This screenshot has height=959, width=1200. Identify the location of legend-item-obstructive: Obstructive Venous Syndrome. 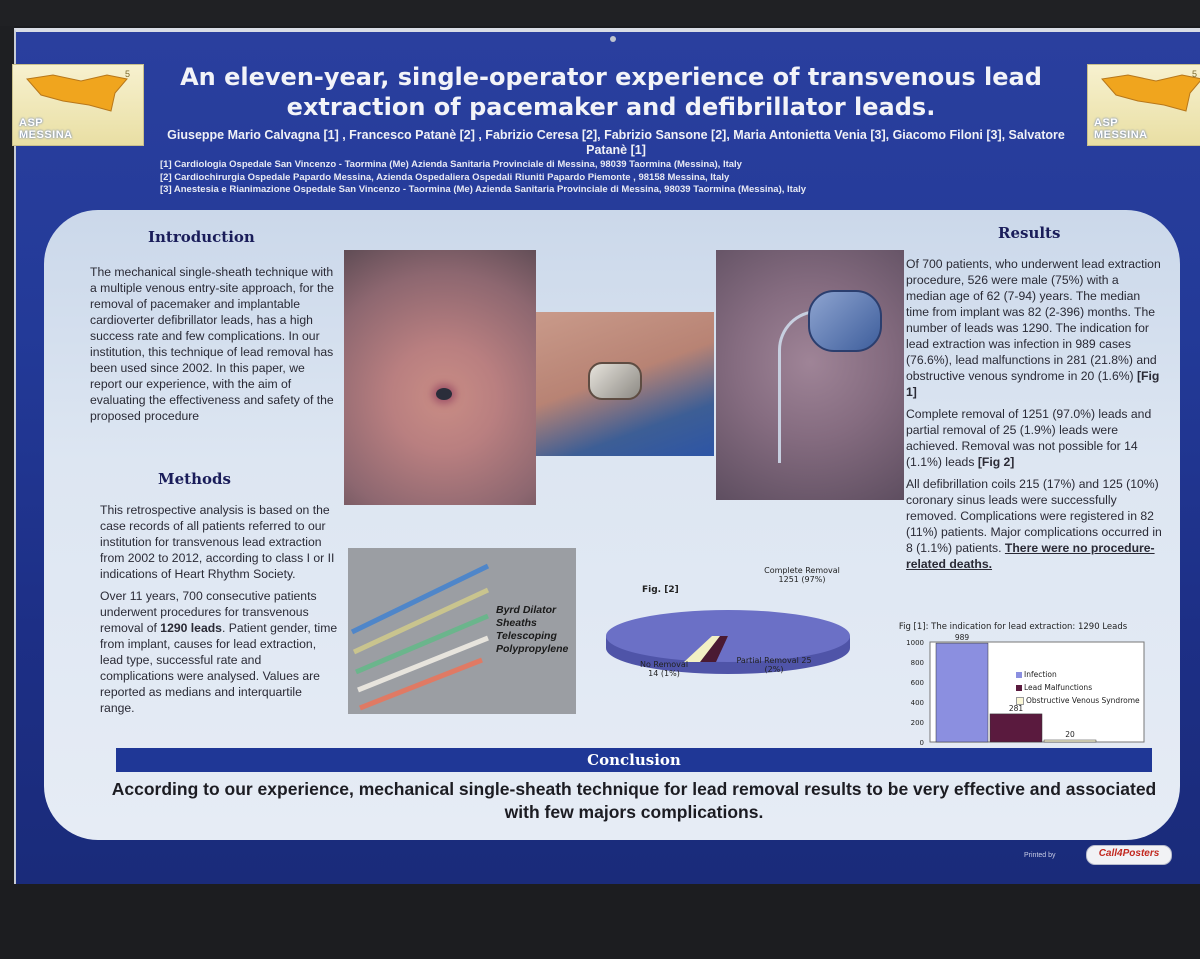
(1078, 700).